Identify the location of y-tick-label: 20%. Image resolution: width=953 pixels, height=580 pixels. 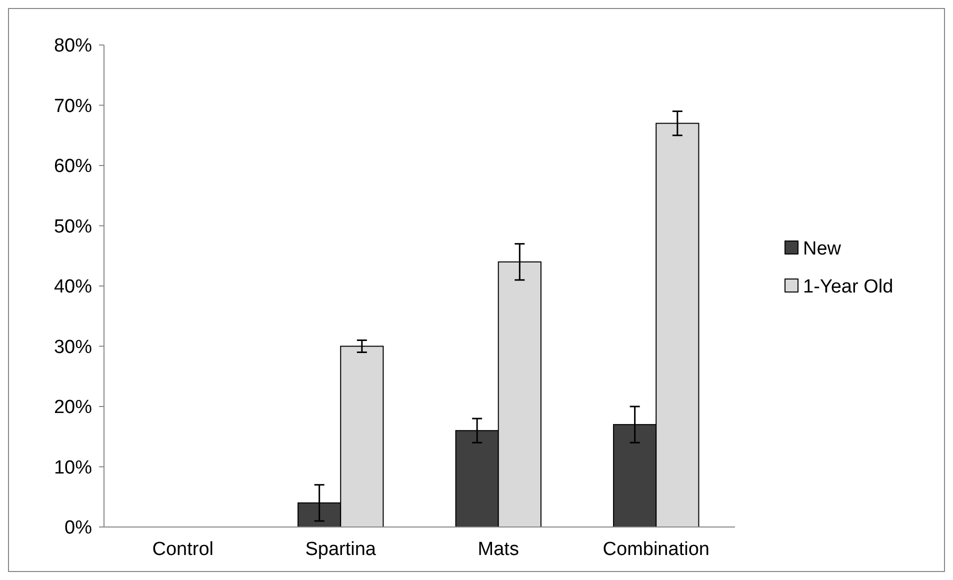
(73, 407).